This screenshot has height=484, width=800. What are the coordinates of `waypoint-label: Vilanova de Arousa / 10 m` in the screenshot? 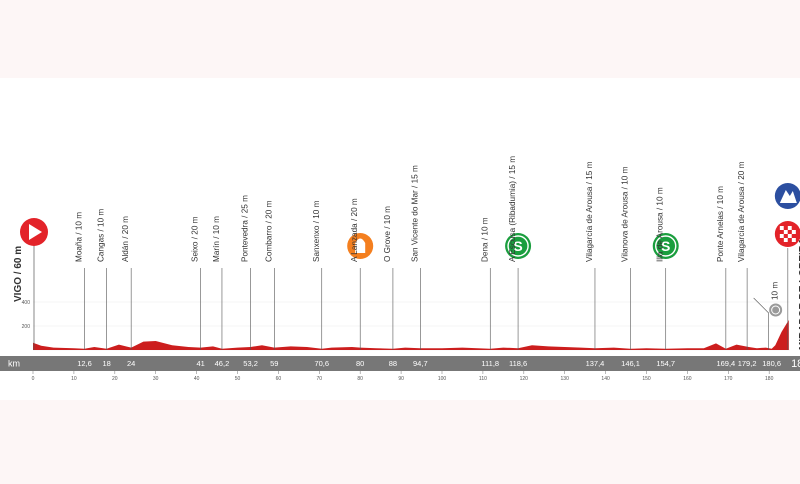 It's located at (625, 214).